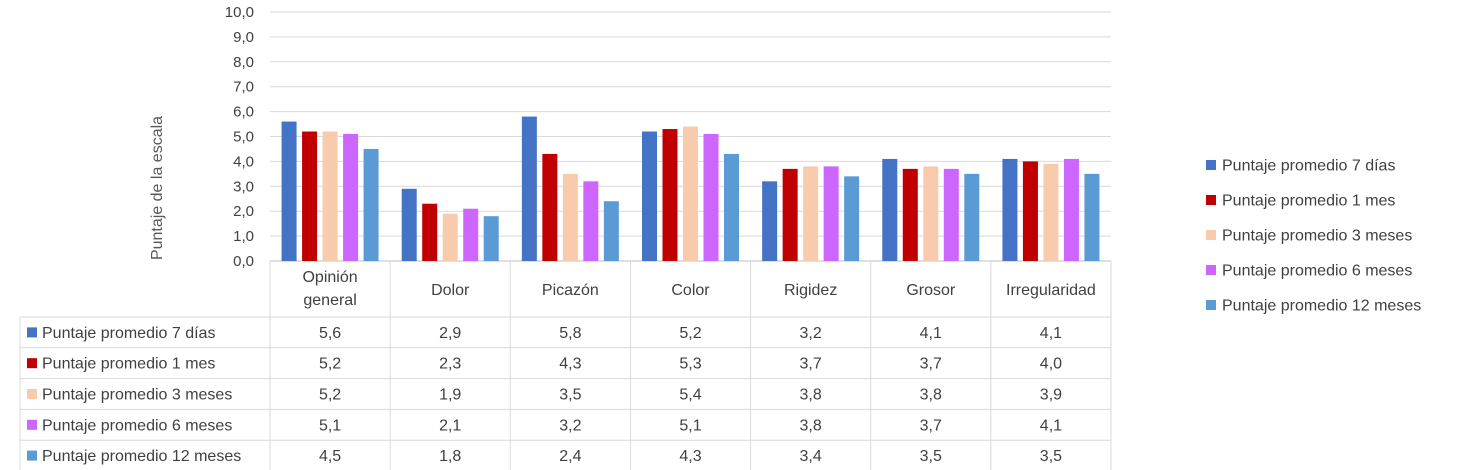 Image resolution: width=1464 pixels, height=470 pixels. What do you see at coordinates (141, 456) in the screenshot?
I see `table-row-label: Puntaje promedio 12 meses` at bounding box center [141, 456].